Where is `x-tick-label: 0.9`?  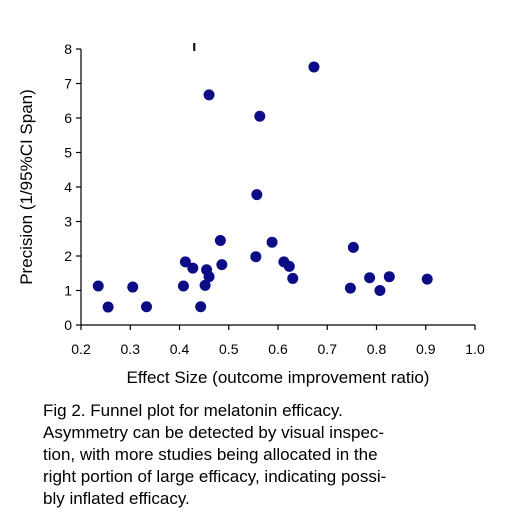
x-tick-label: 0.9 is located at coordinates (426, 349).